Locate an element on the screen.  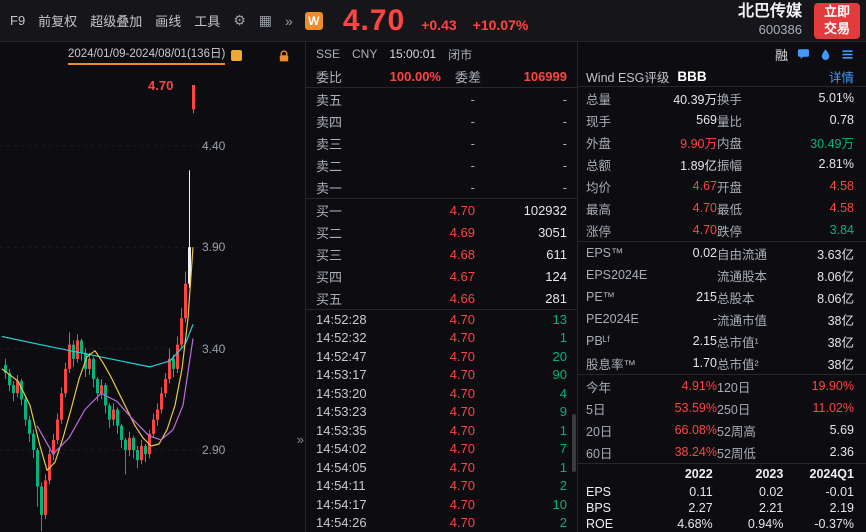
stat-row: 今年 4.91% 120日 19.90% is located at coordinates (722, 386).